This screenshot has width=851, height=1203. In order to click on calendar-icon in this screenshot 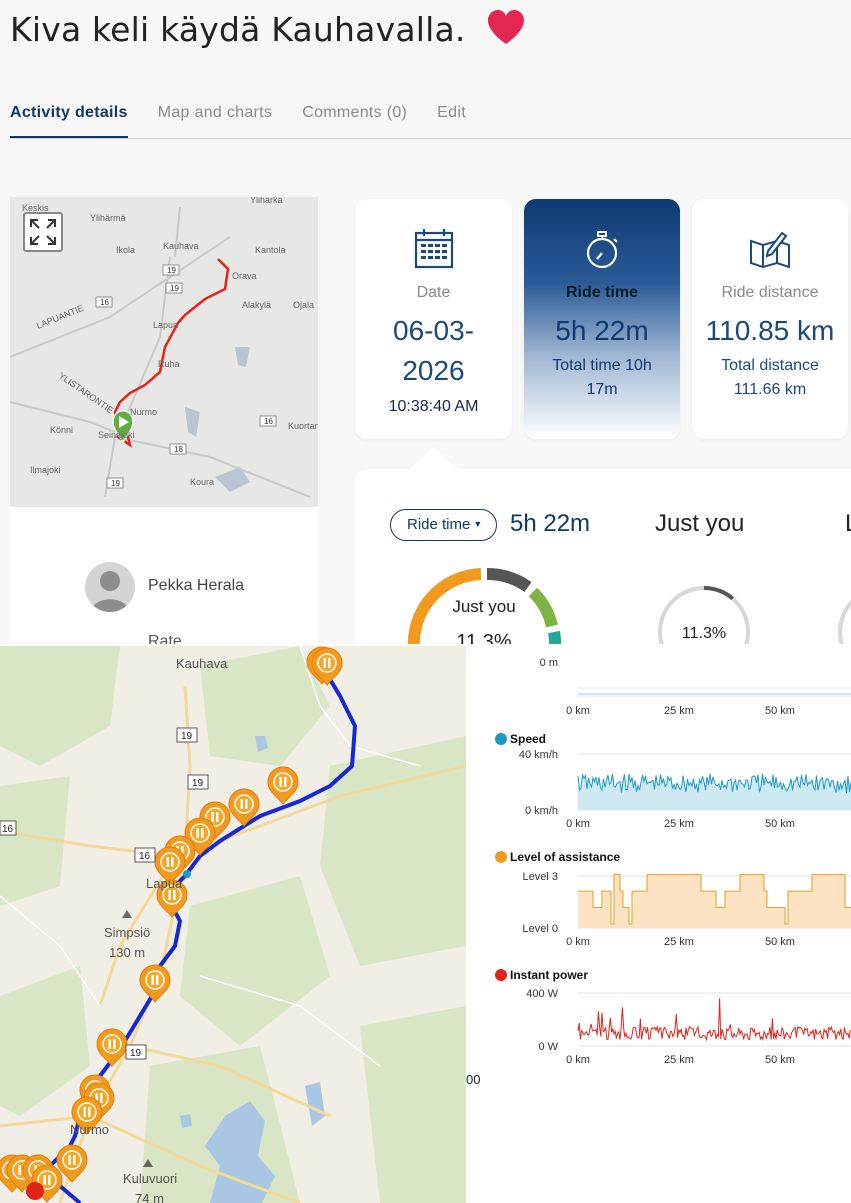, I will do `click(433, 249)`.